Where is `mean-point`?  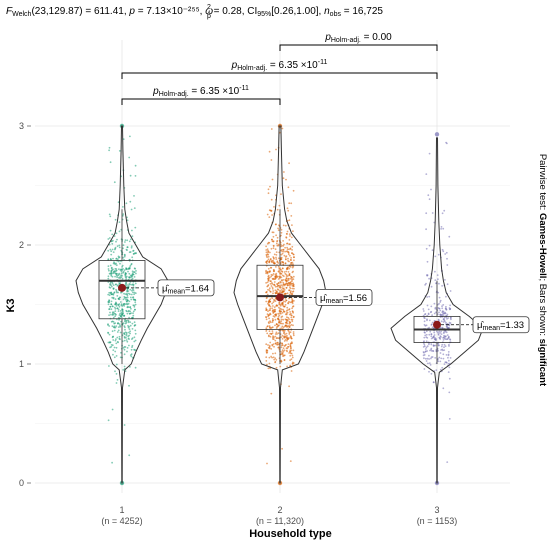
mean-point is located at coordinates (437, 324).